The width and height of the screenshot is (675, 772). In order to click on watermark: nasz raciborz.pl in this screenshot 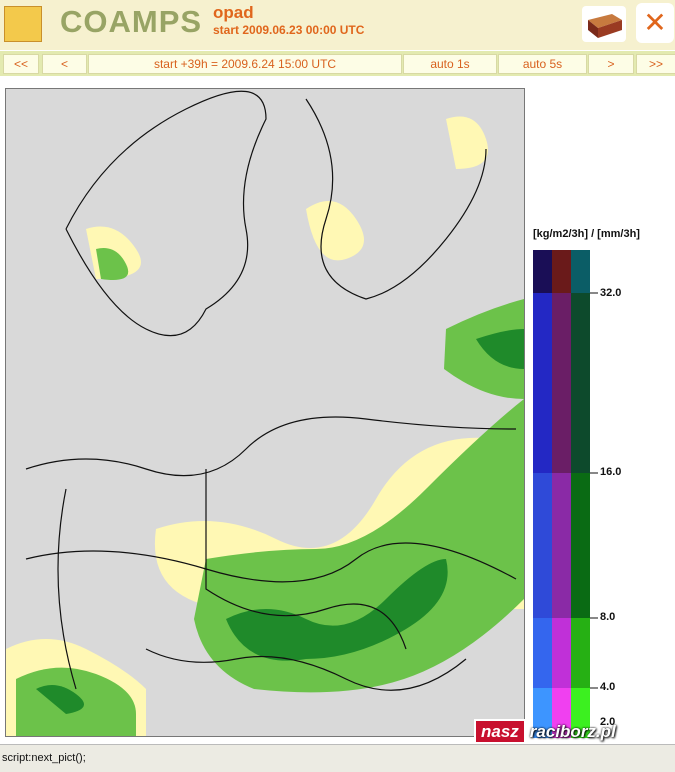, I will do `click(545, 731)`.